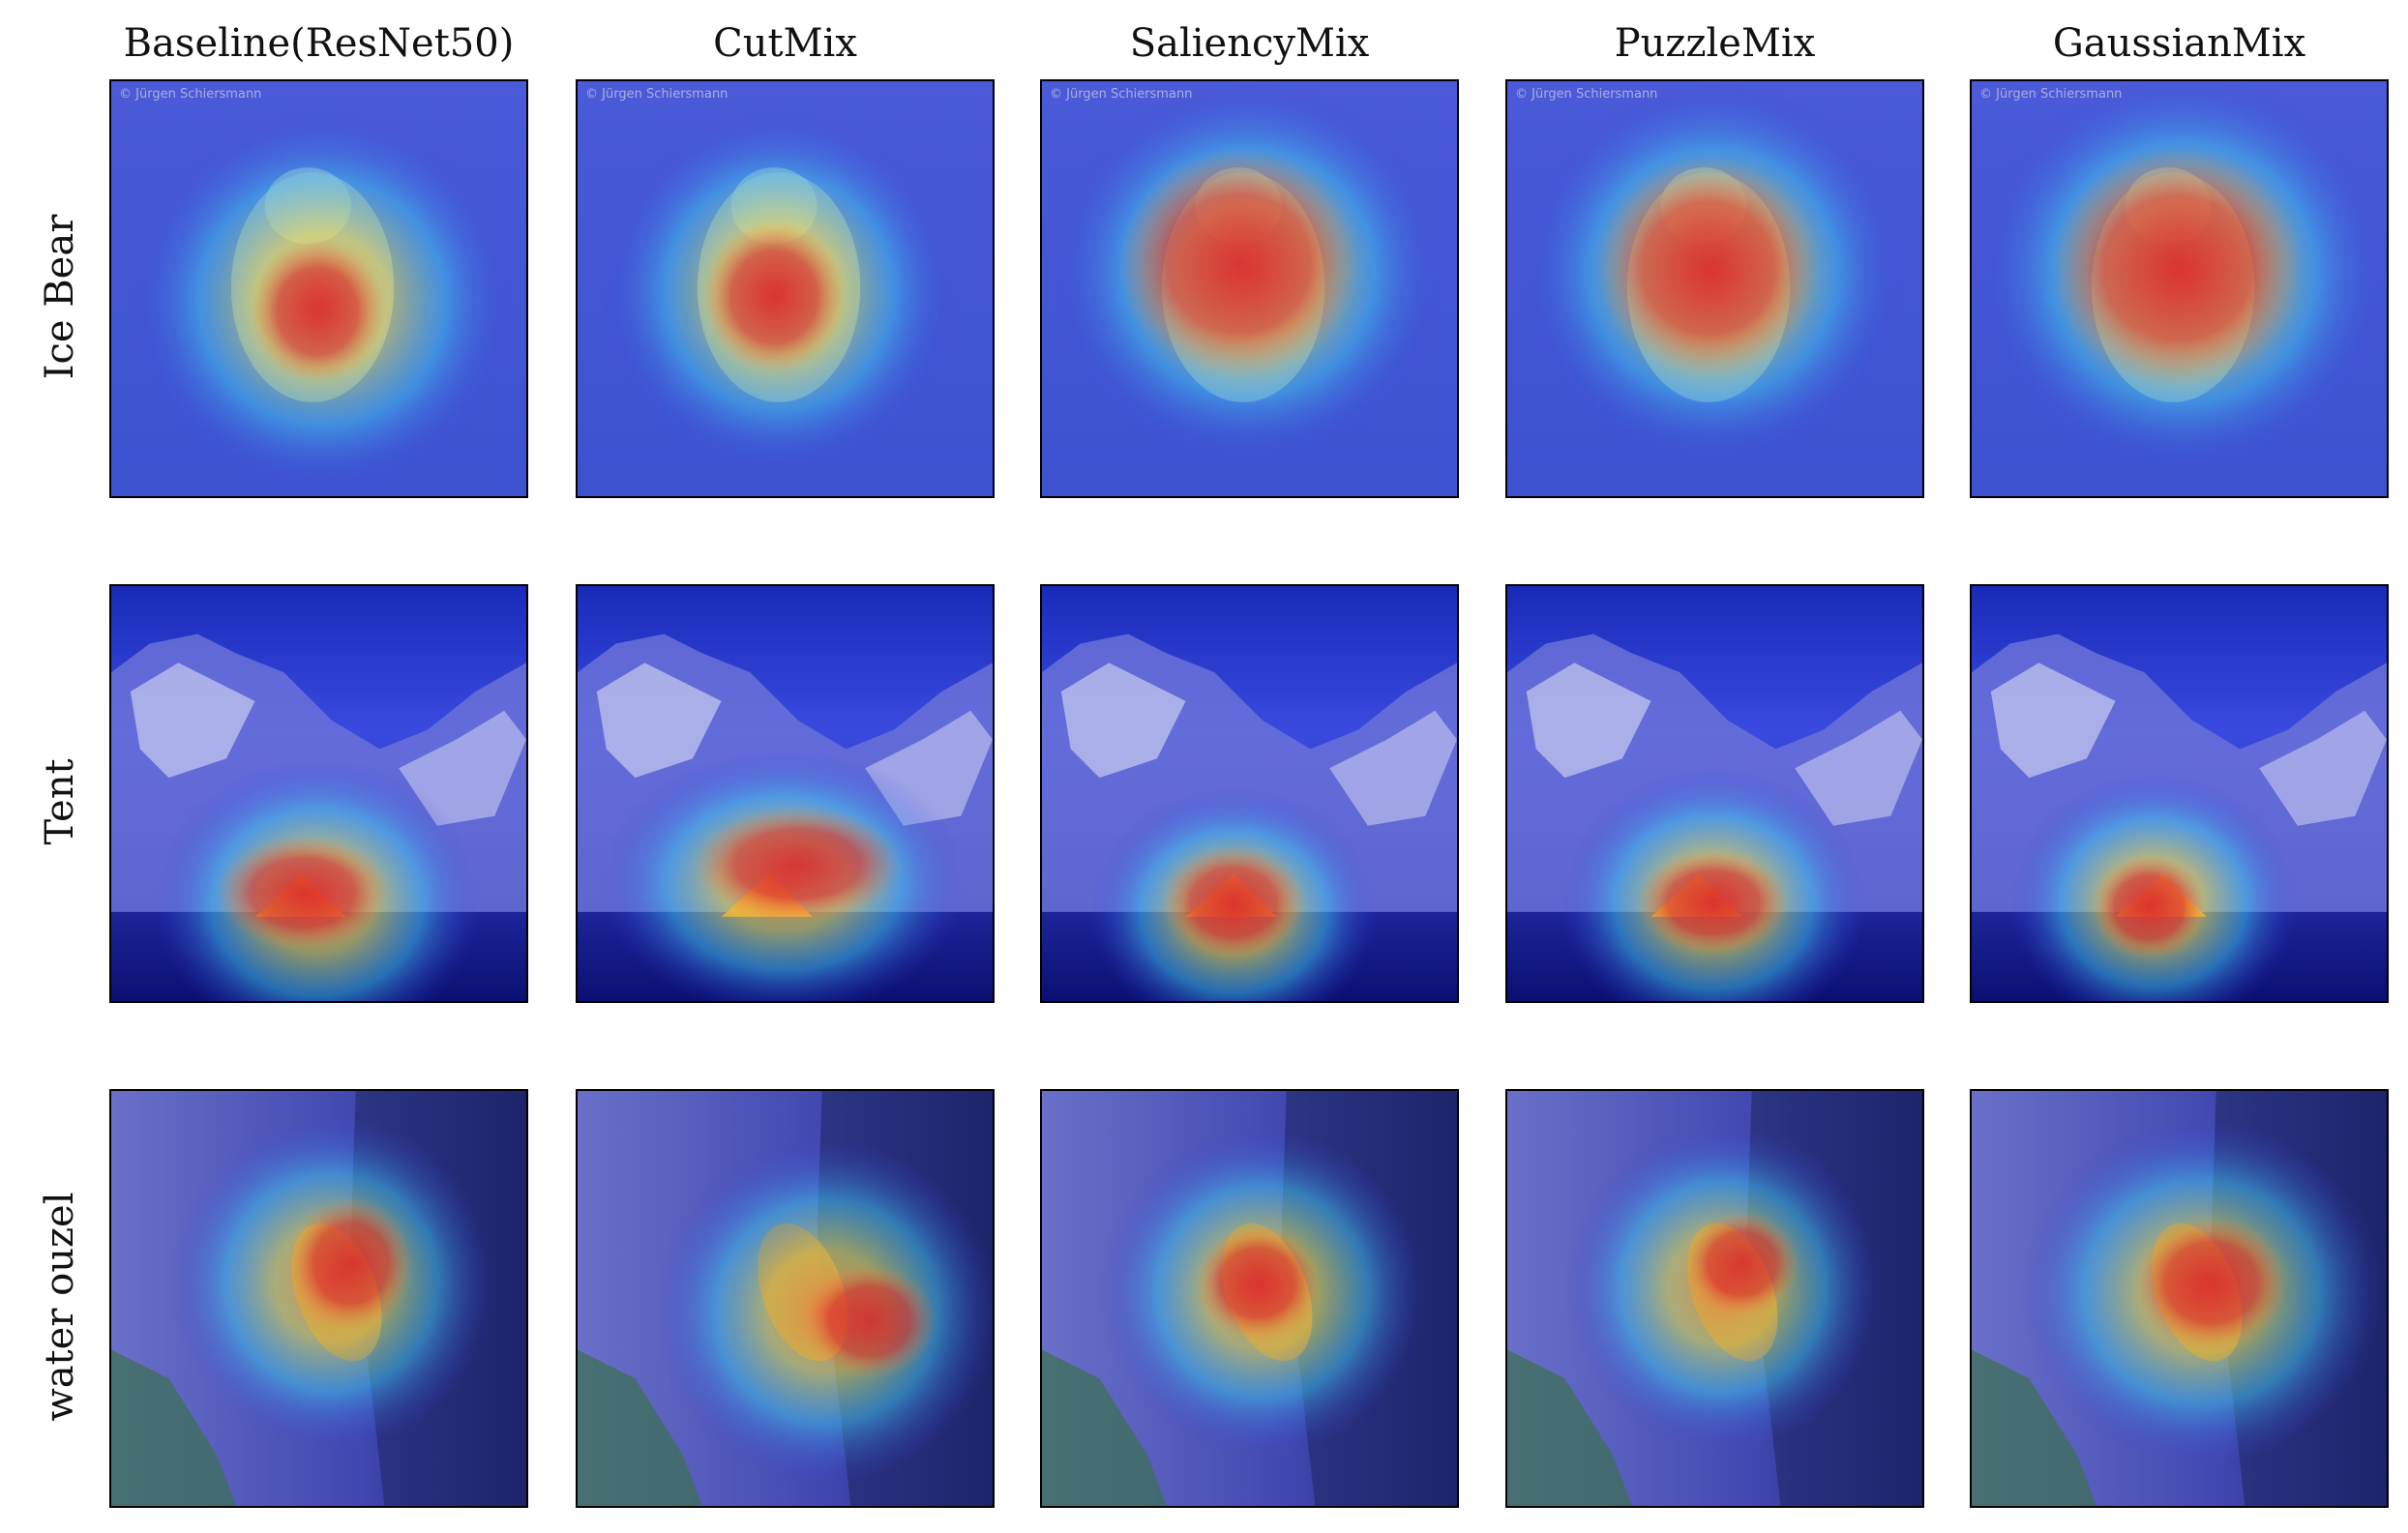  What do you see at coordinates (2179, 43) in the screenshot?
I see `column-title: GaussianMix` at bounding box center [2179, 43].